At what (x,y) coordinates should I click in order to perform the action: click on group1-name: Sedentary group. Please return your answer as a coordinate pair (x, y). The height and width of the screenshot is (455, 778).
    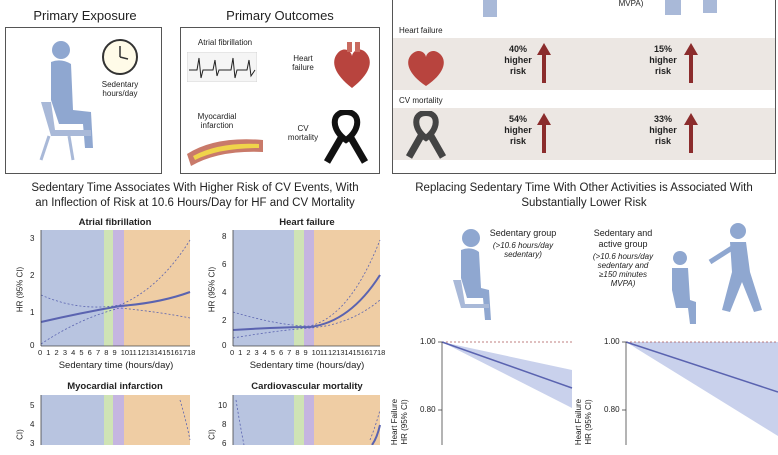
    Looking at the image, I should click on (523, 233).